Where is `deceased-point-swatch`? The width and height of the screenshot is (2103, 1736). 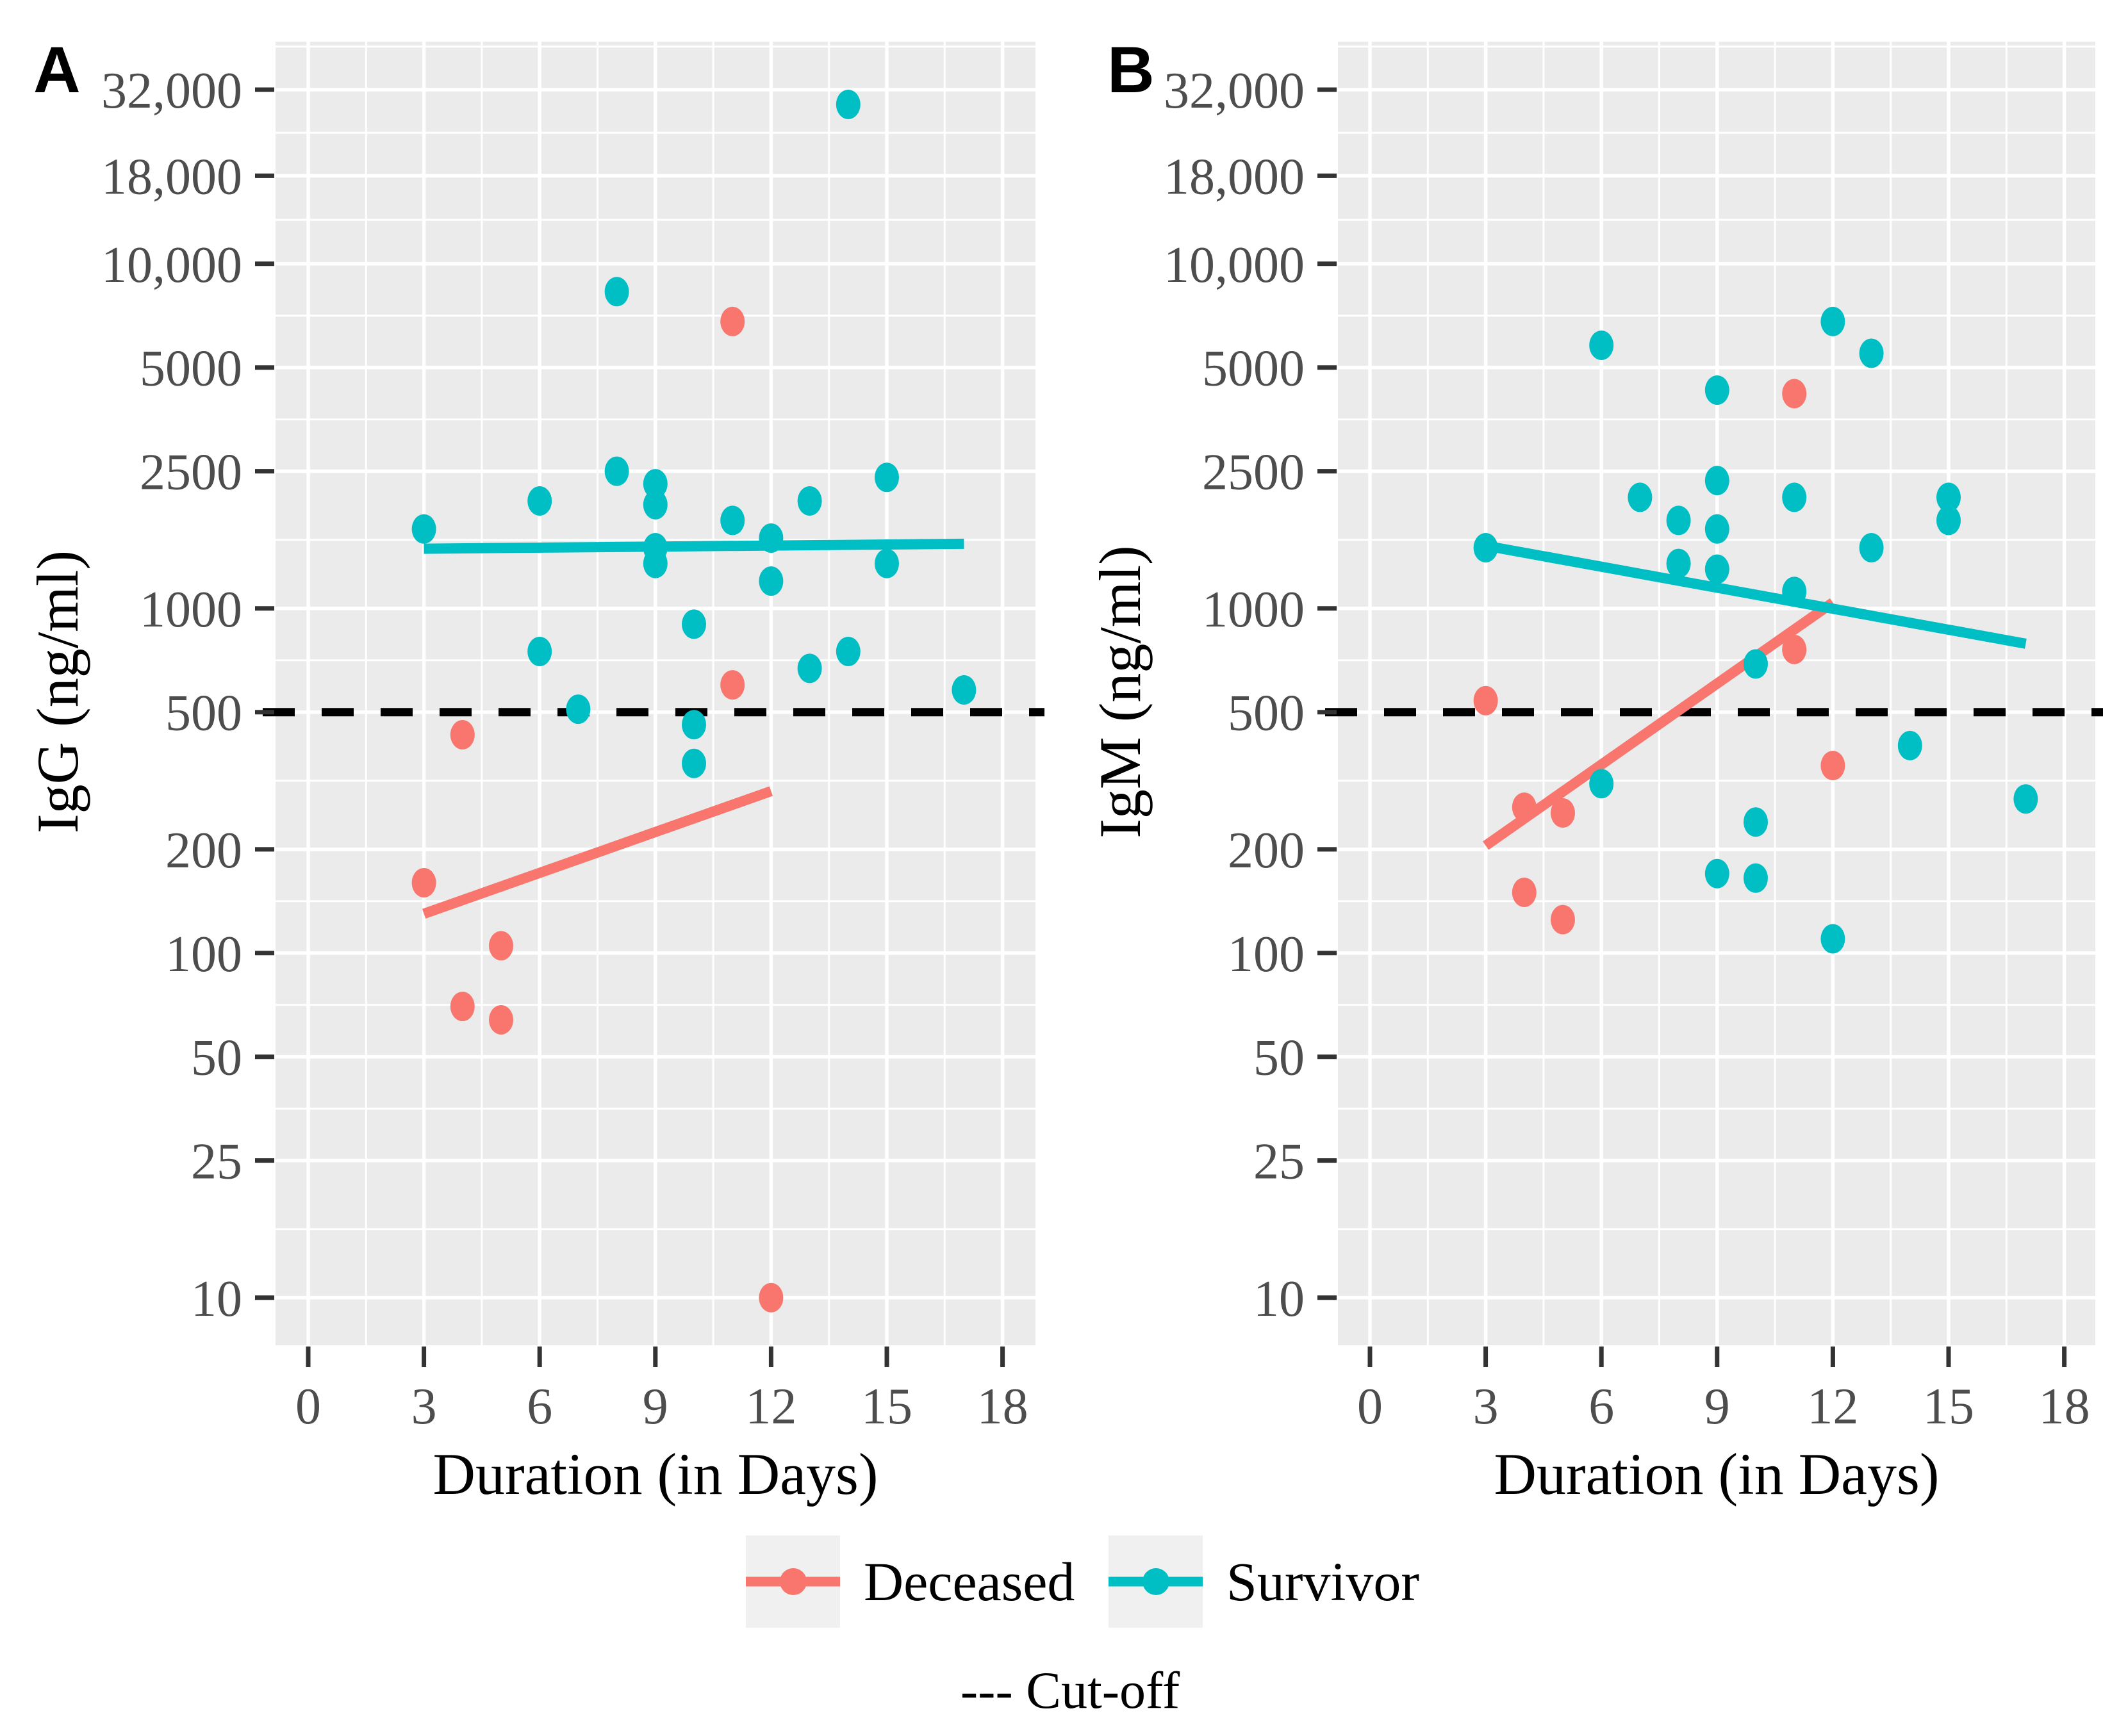
deceased-point-swatch is located at coordinates (793, 1581).